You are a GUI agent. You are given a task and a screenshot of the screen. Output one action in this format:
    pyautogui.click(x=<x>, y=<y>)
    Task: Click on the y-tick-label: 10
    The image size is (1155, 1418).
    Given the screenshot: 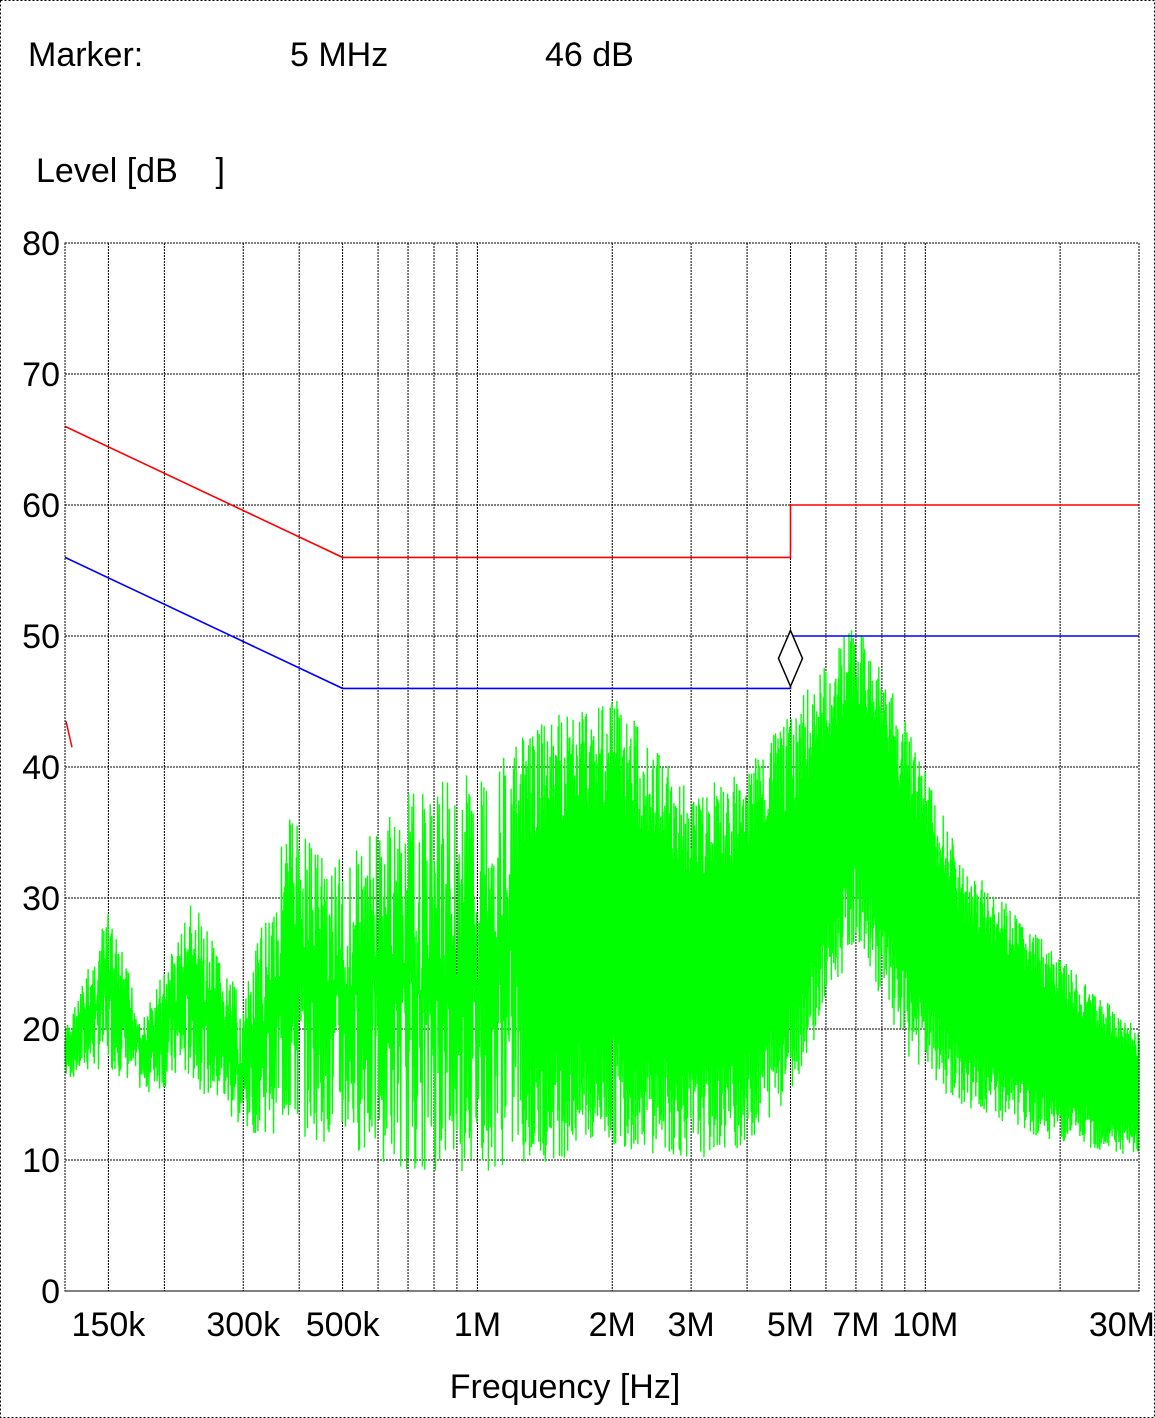 What is the action you would take?
    pyautogui.click(x=41, y=1161)
    